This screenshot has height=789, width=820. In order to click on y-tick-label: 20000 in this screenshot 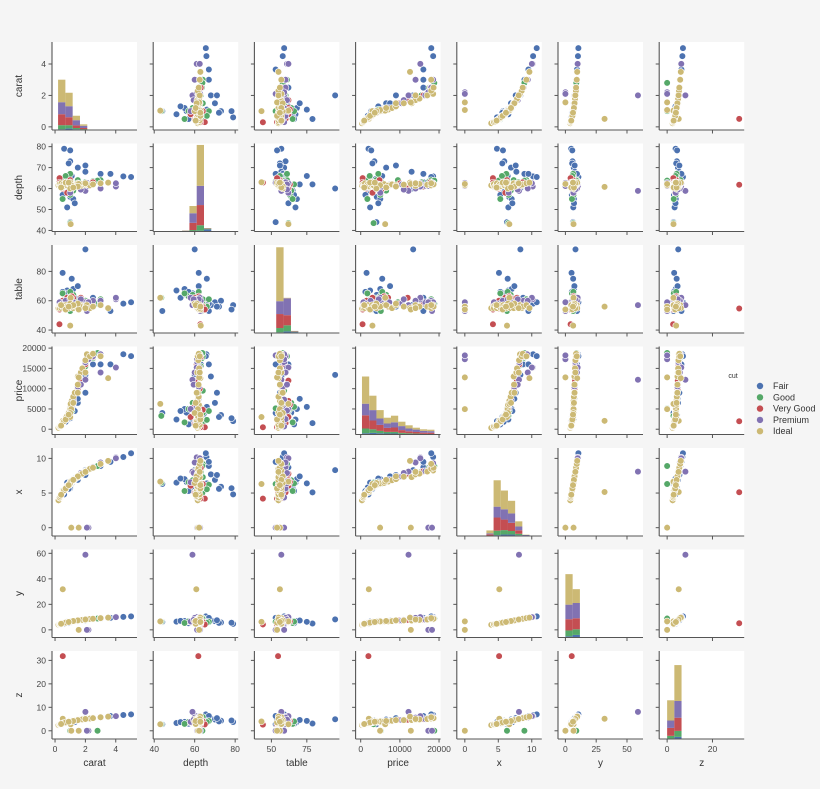, I will do `click(34, 348)`.